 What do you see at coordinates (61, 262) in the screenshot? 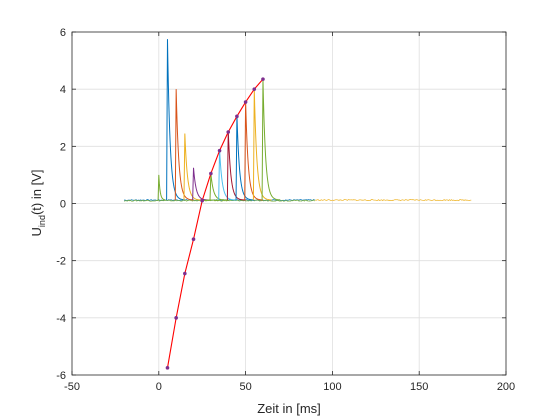
I see `y-tick-label: -2` at bounding box center [61, 262].